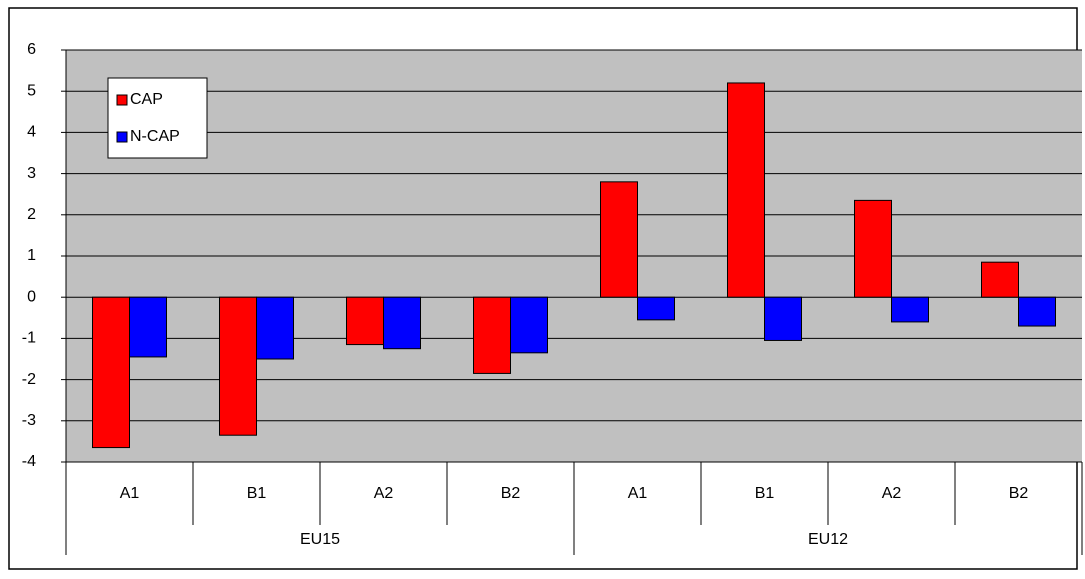 Image resolution: width=1085 pixels, height=579 pixels. I want to click on y-tick-label: -4, so click(29, 461).